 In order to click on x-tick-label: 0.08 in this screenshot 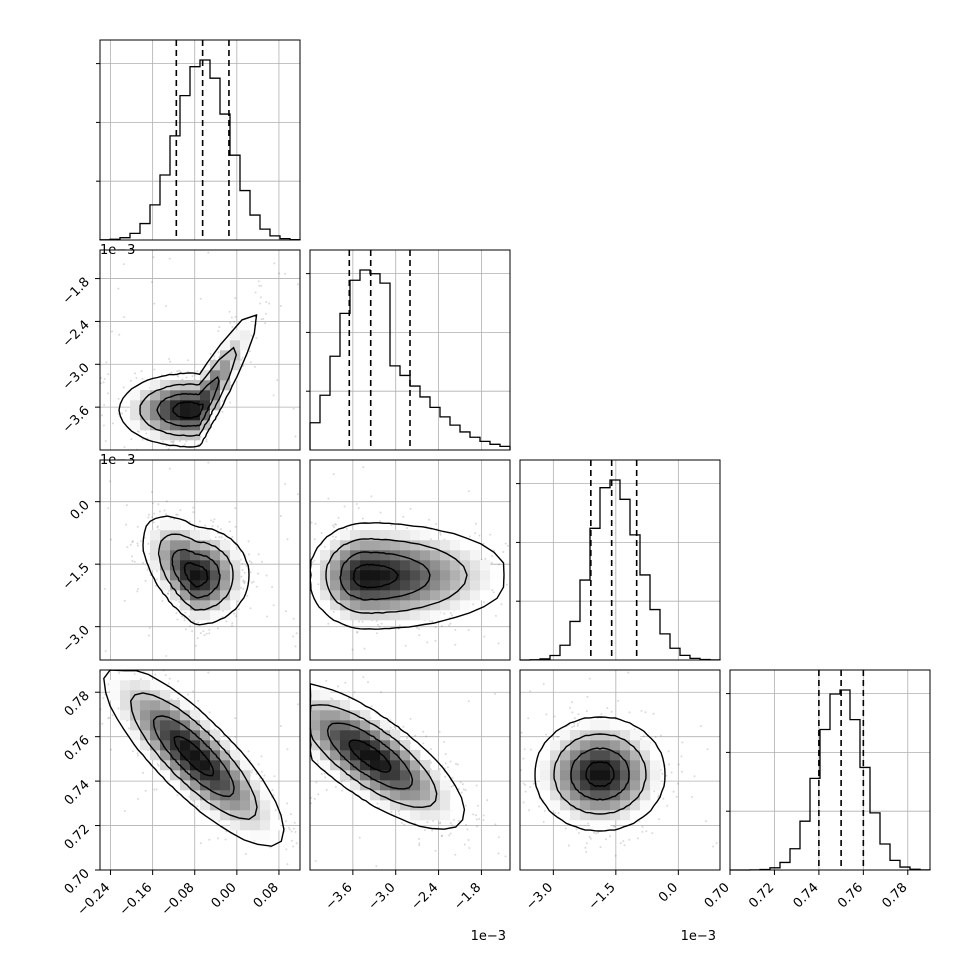, I will do `click(266, 895)`.